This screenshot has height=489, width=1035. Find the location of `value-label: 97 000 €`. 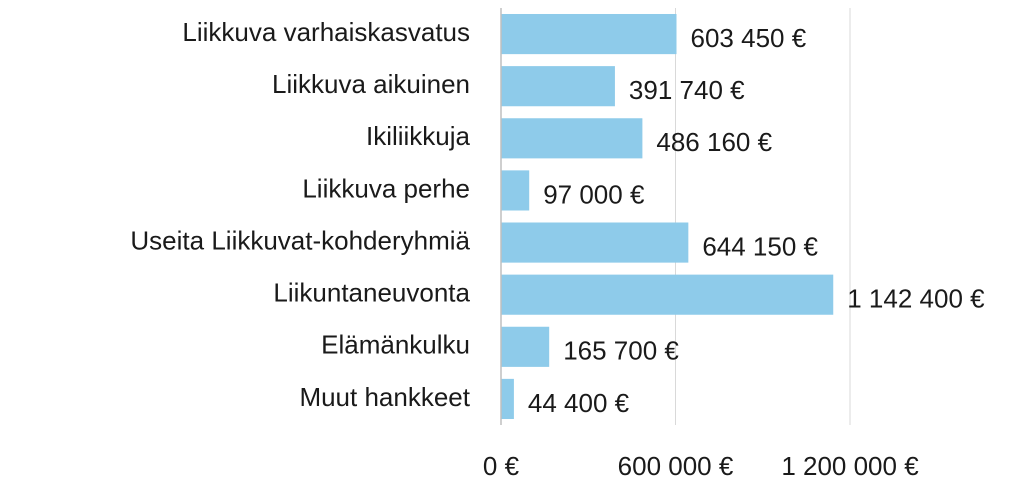

value-label: 97 000 € is located at coordinates (594, 194).